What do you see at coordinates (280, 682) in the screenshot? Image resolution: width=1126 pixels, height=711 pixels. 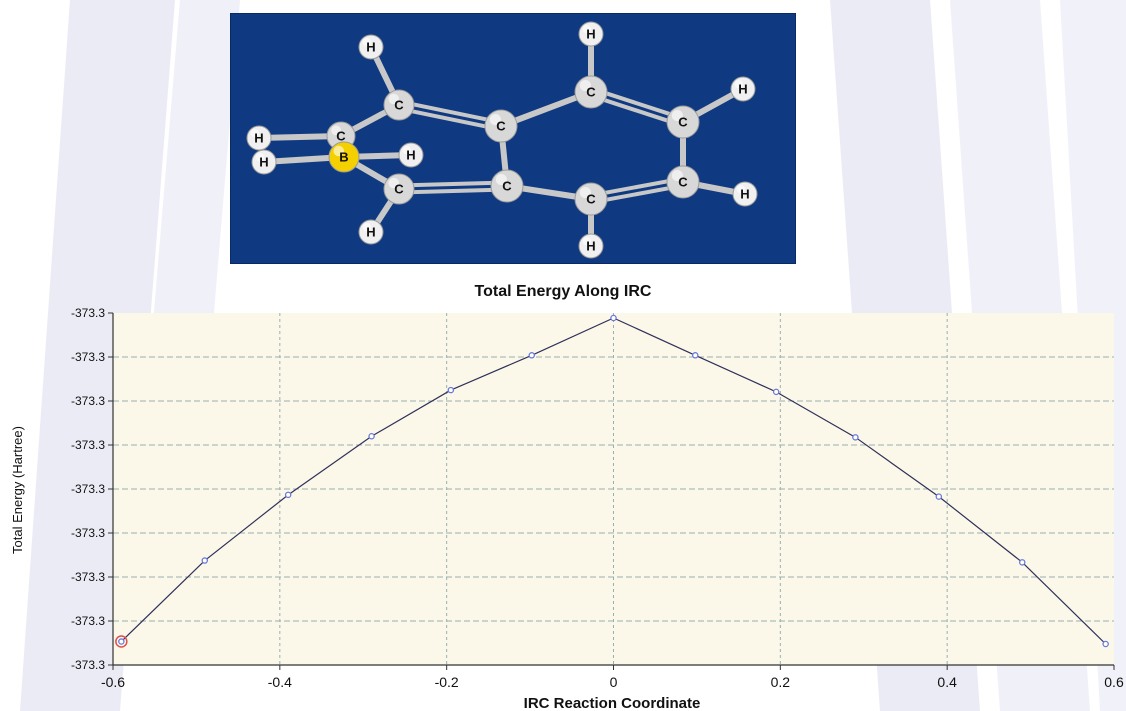 I see `x-tick-label: -0.4` at bounding box center [280, 682].